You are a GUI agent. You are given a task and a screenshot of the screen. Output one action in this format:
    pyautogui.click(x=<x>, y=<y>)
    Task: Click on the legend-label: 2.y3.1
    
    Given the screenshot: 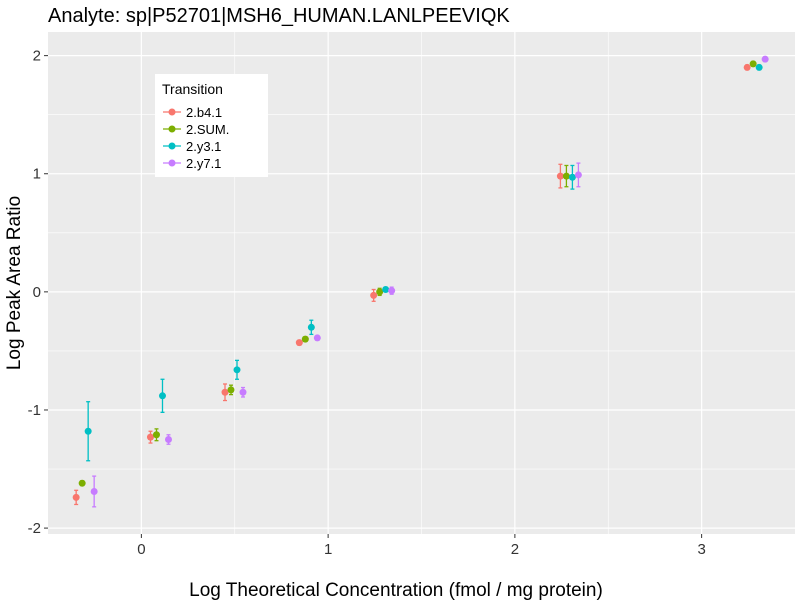 What is the action you would take?
    pyautogui.click(x=203, y=146)
    